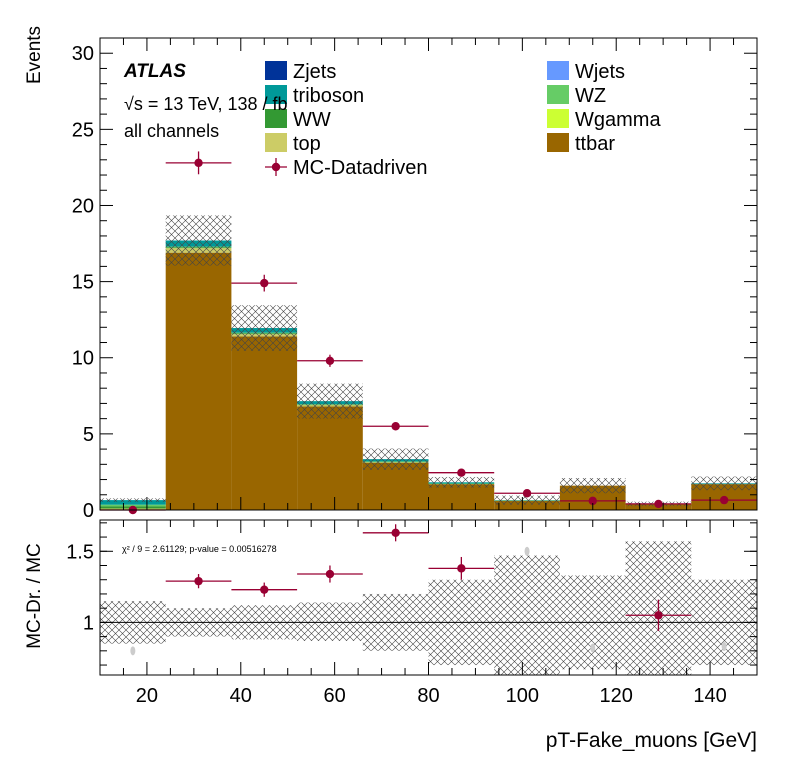 The height and width of the screenshot is (772, 796). Describe the element at coordinates (88, 511) in the screenshot. I see `ytick-label-main-0: 0` at that location.